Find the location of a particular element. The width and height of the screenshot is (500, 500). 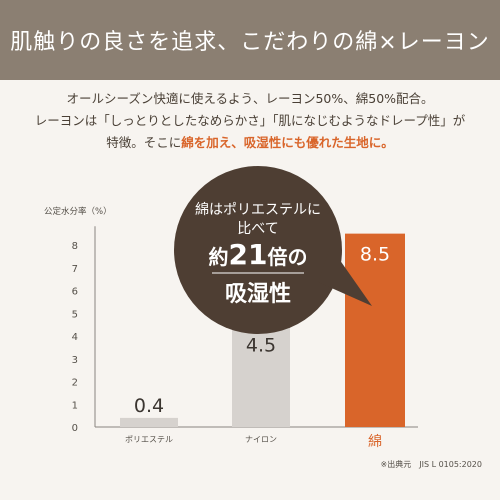

page-title: 肌触りの良さを追求、こだわりの綿×レーヨン is located at coordinates (250, 42).